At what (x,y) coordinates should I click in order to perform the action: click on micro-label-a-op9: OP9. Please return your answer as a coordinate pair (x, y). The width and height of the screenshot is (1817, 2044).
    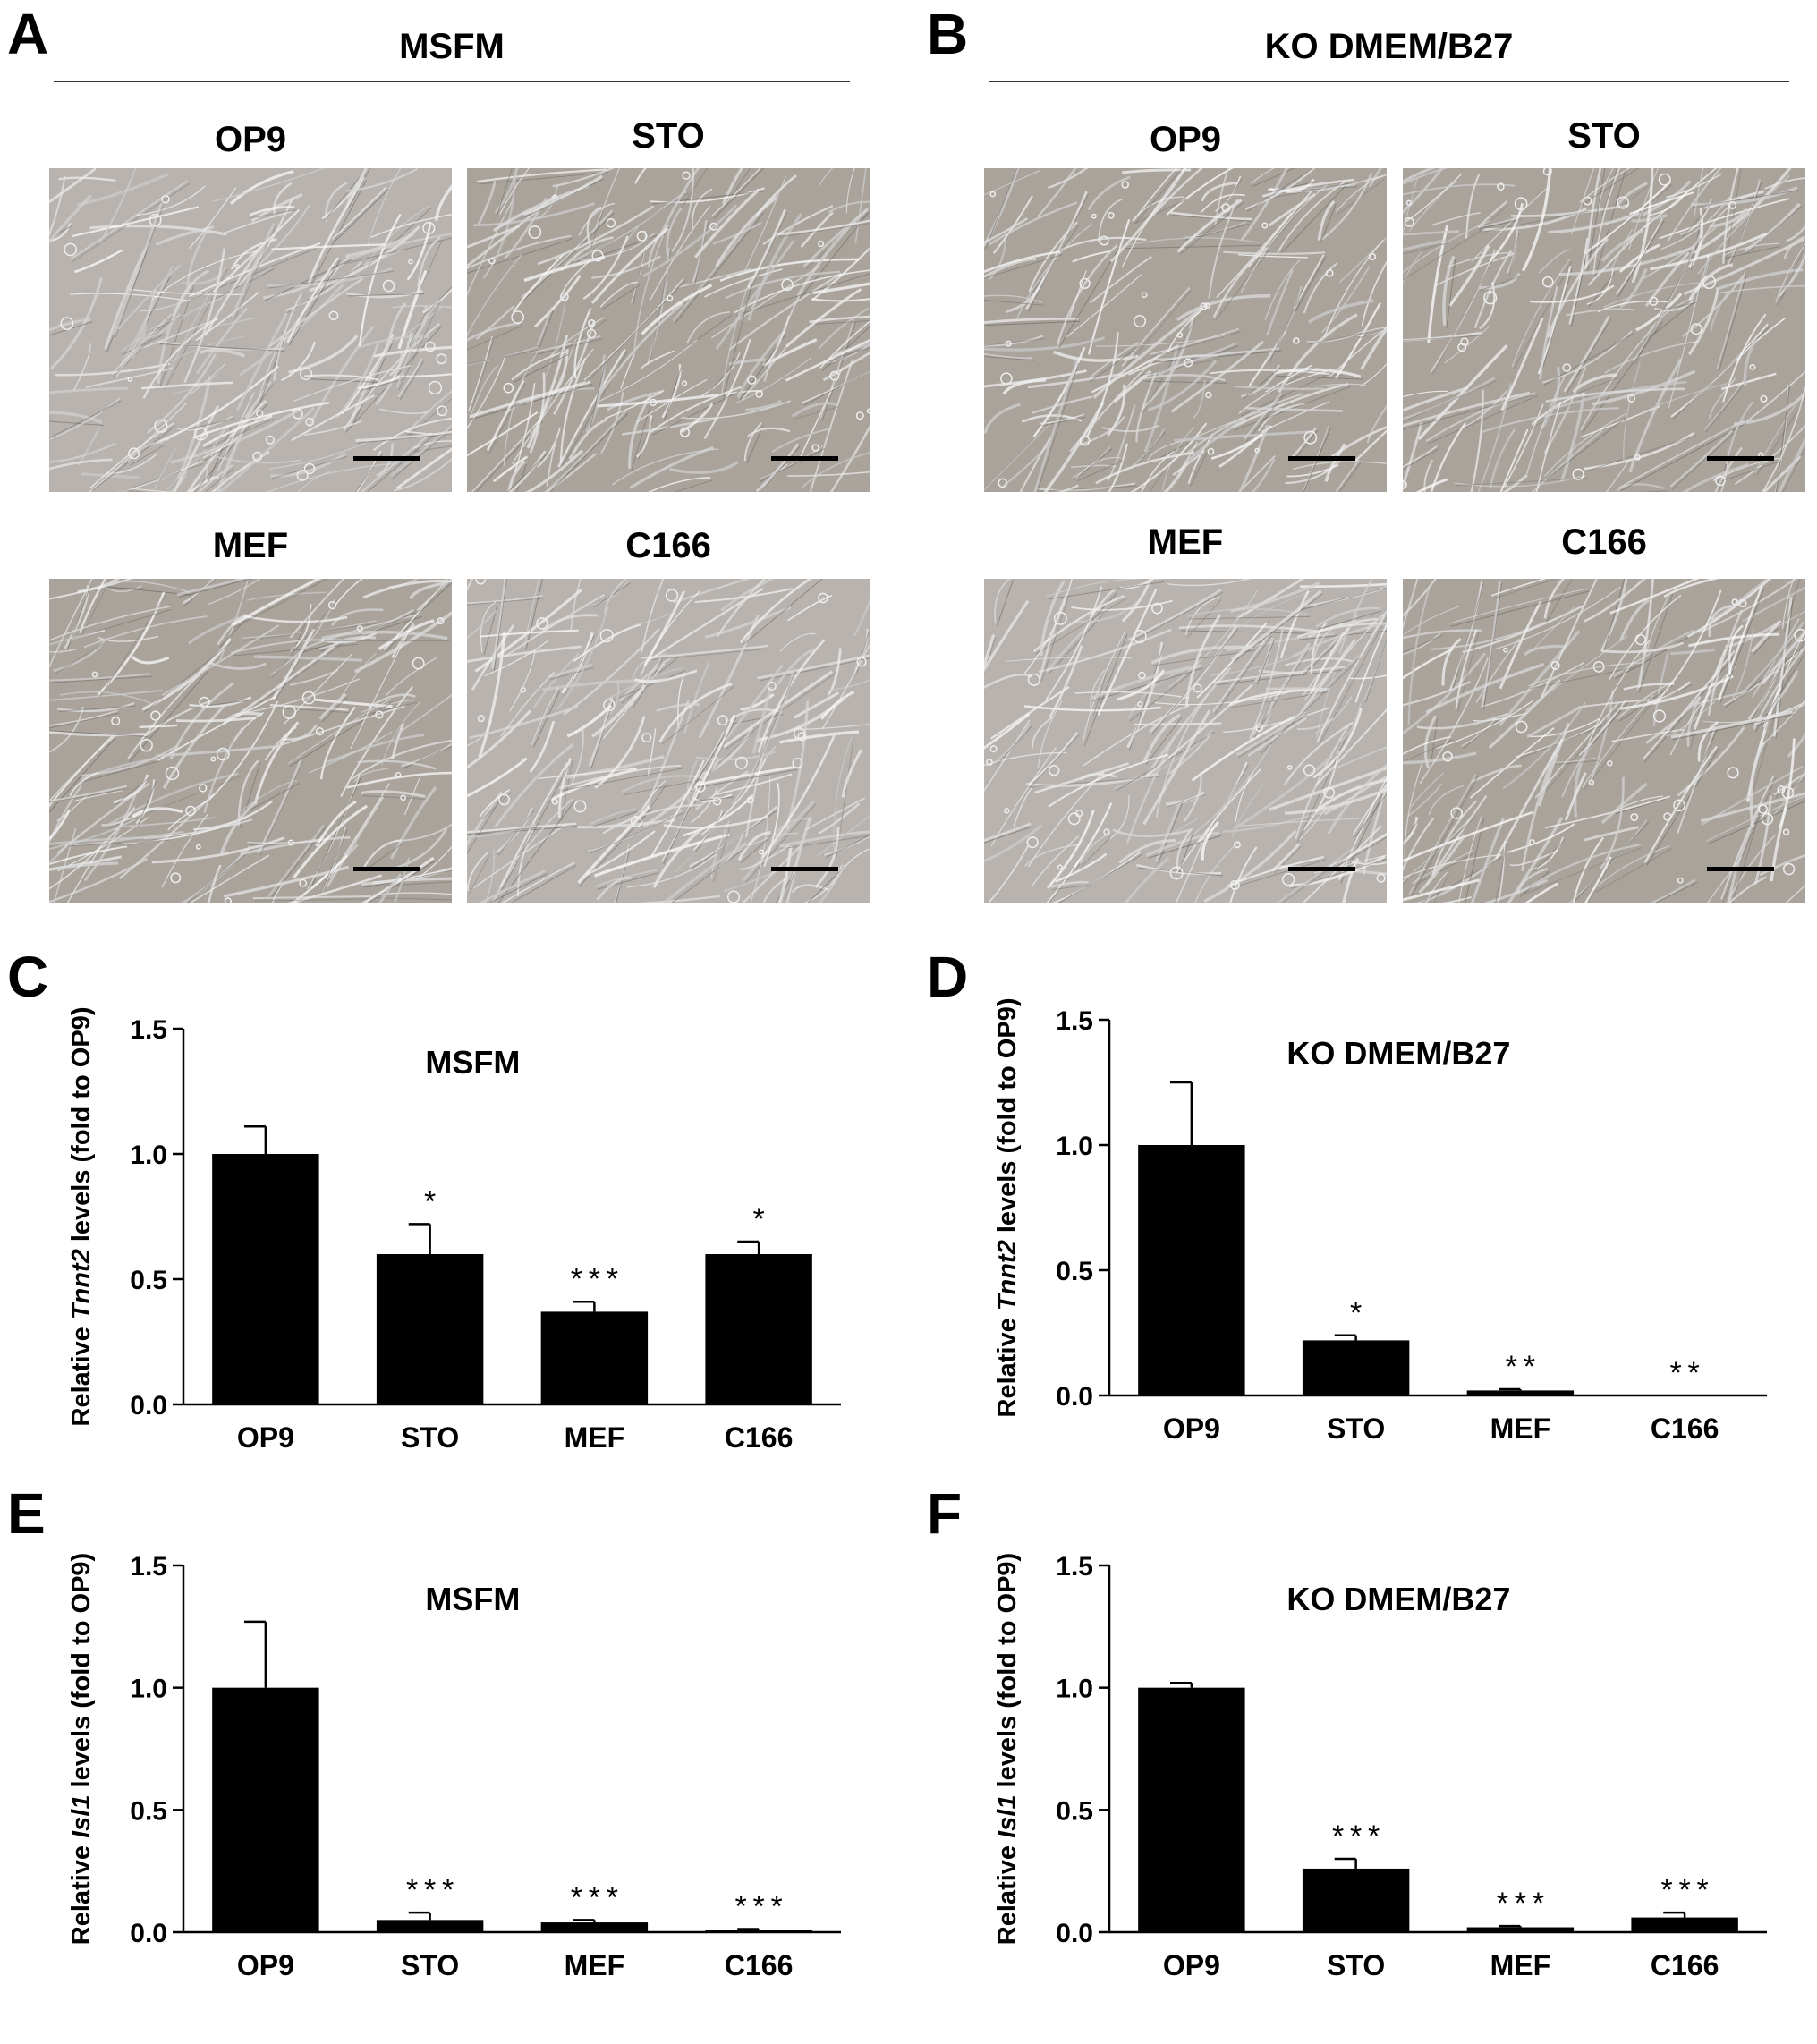
    Looking at the image, I should click on (250, 140).